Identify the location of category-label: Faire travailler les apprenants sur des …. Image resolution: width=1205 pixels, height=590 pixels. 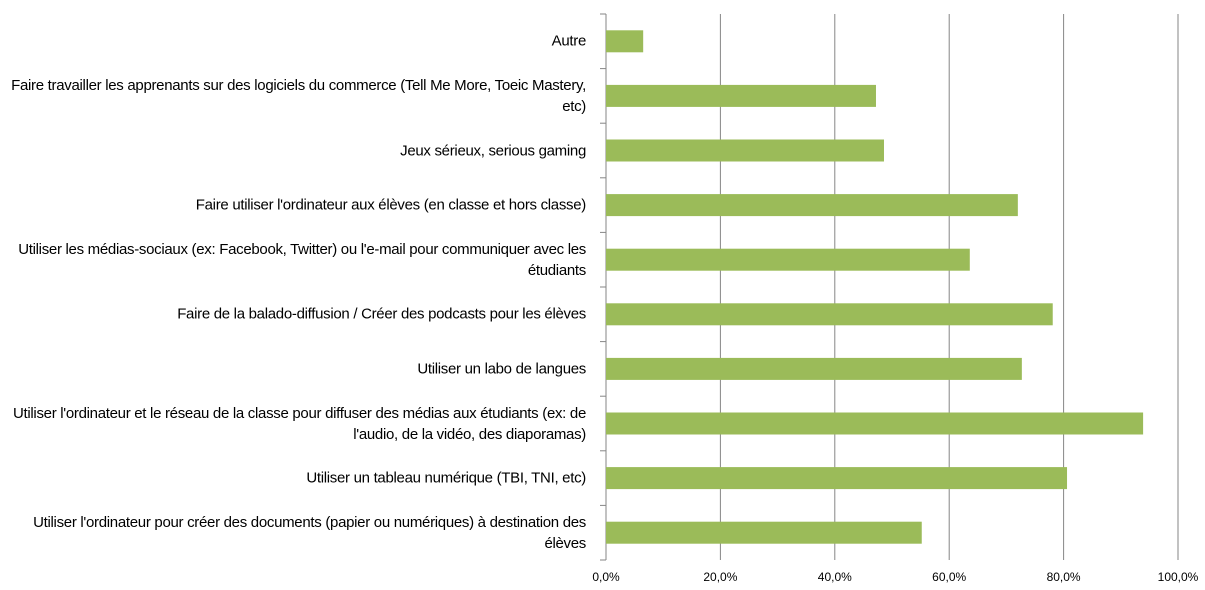
(298, 95).